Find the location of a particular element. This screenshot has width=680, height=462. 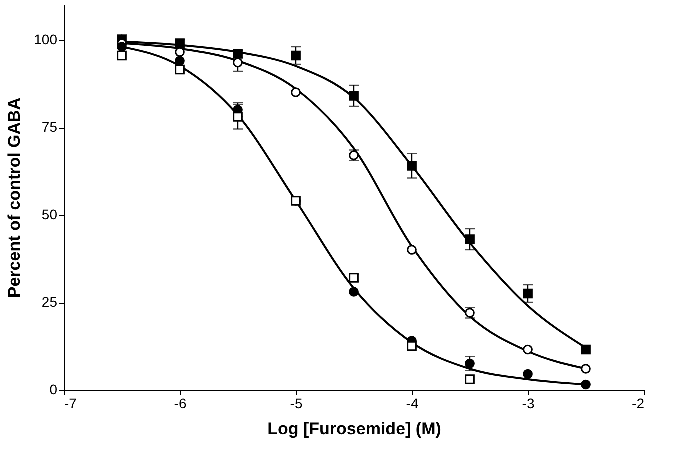

y-tick-label: 25 is located at coordinates (50, 302).